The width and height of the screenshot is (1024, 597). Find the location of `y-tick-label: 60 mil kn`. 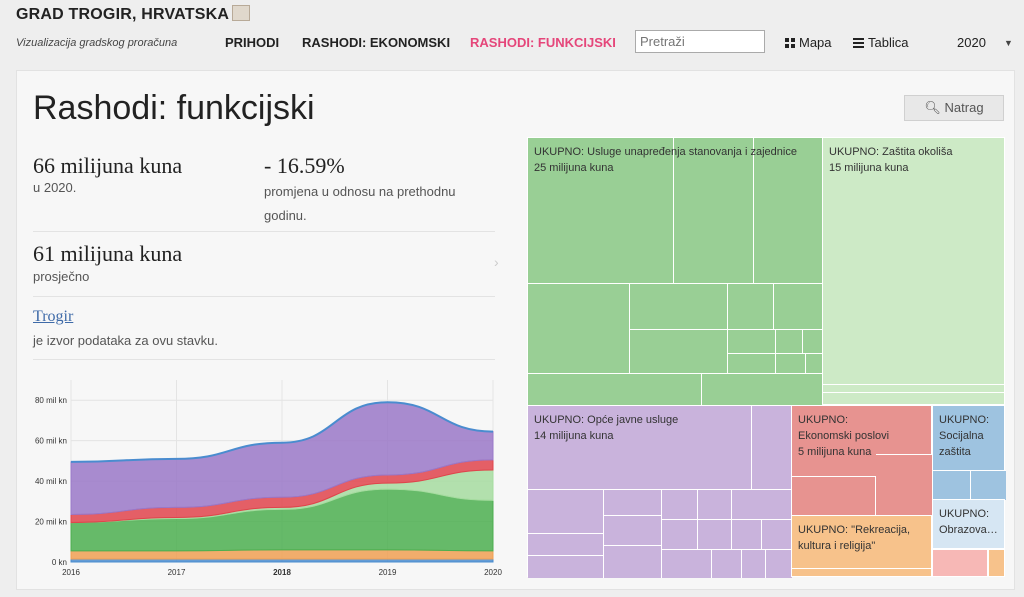

y-tick-label: 60 mil kn is located at coordinates (51, 441).